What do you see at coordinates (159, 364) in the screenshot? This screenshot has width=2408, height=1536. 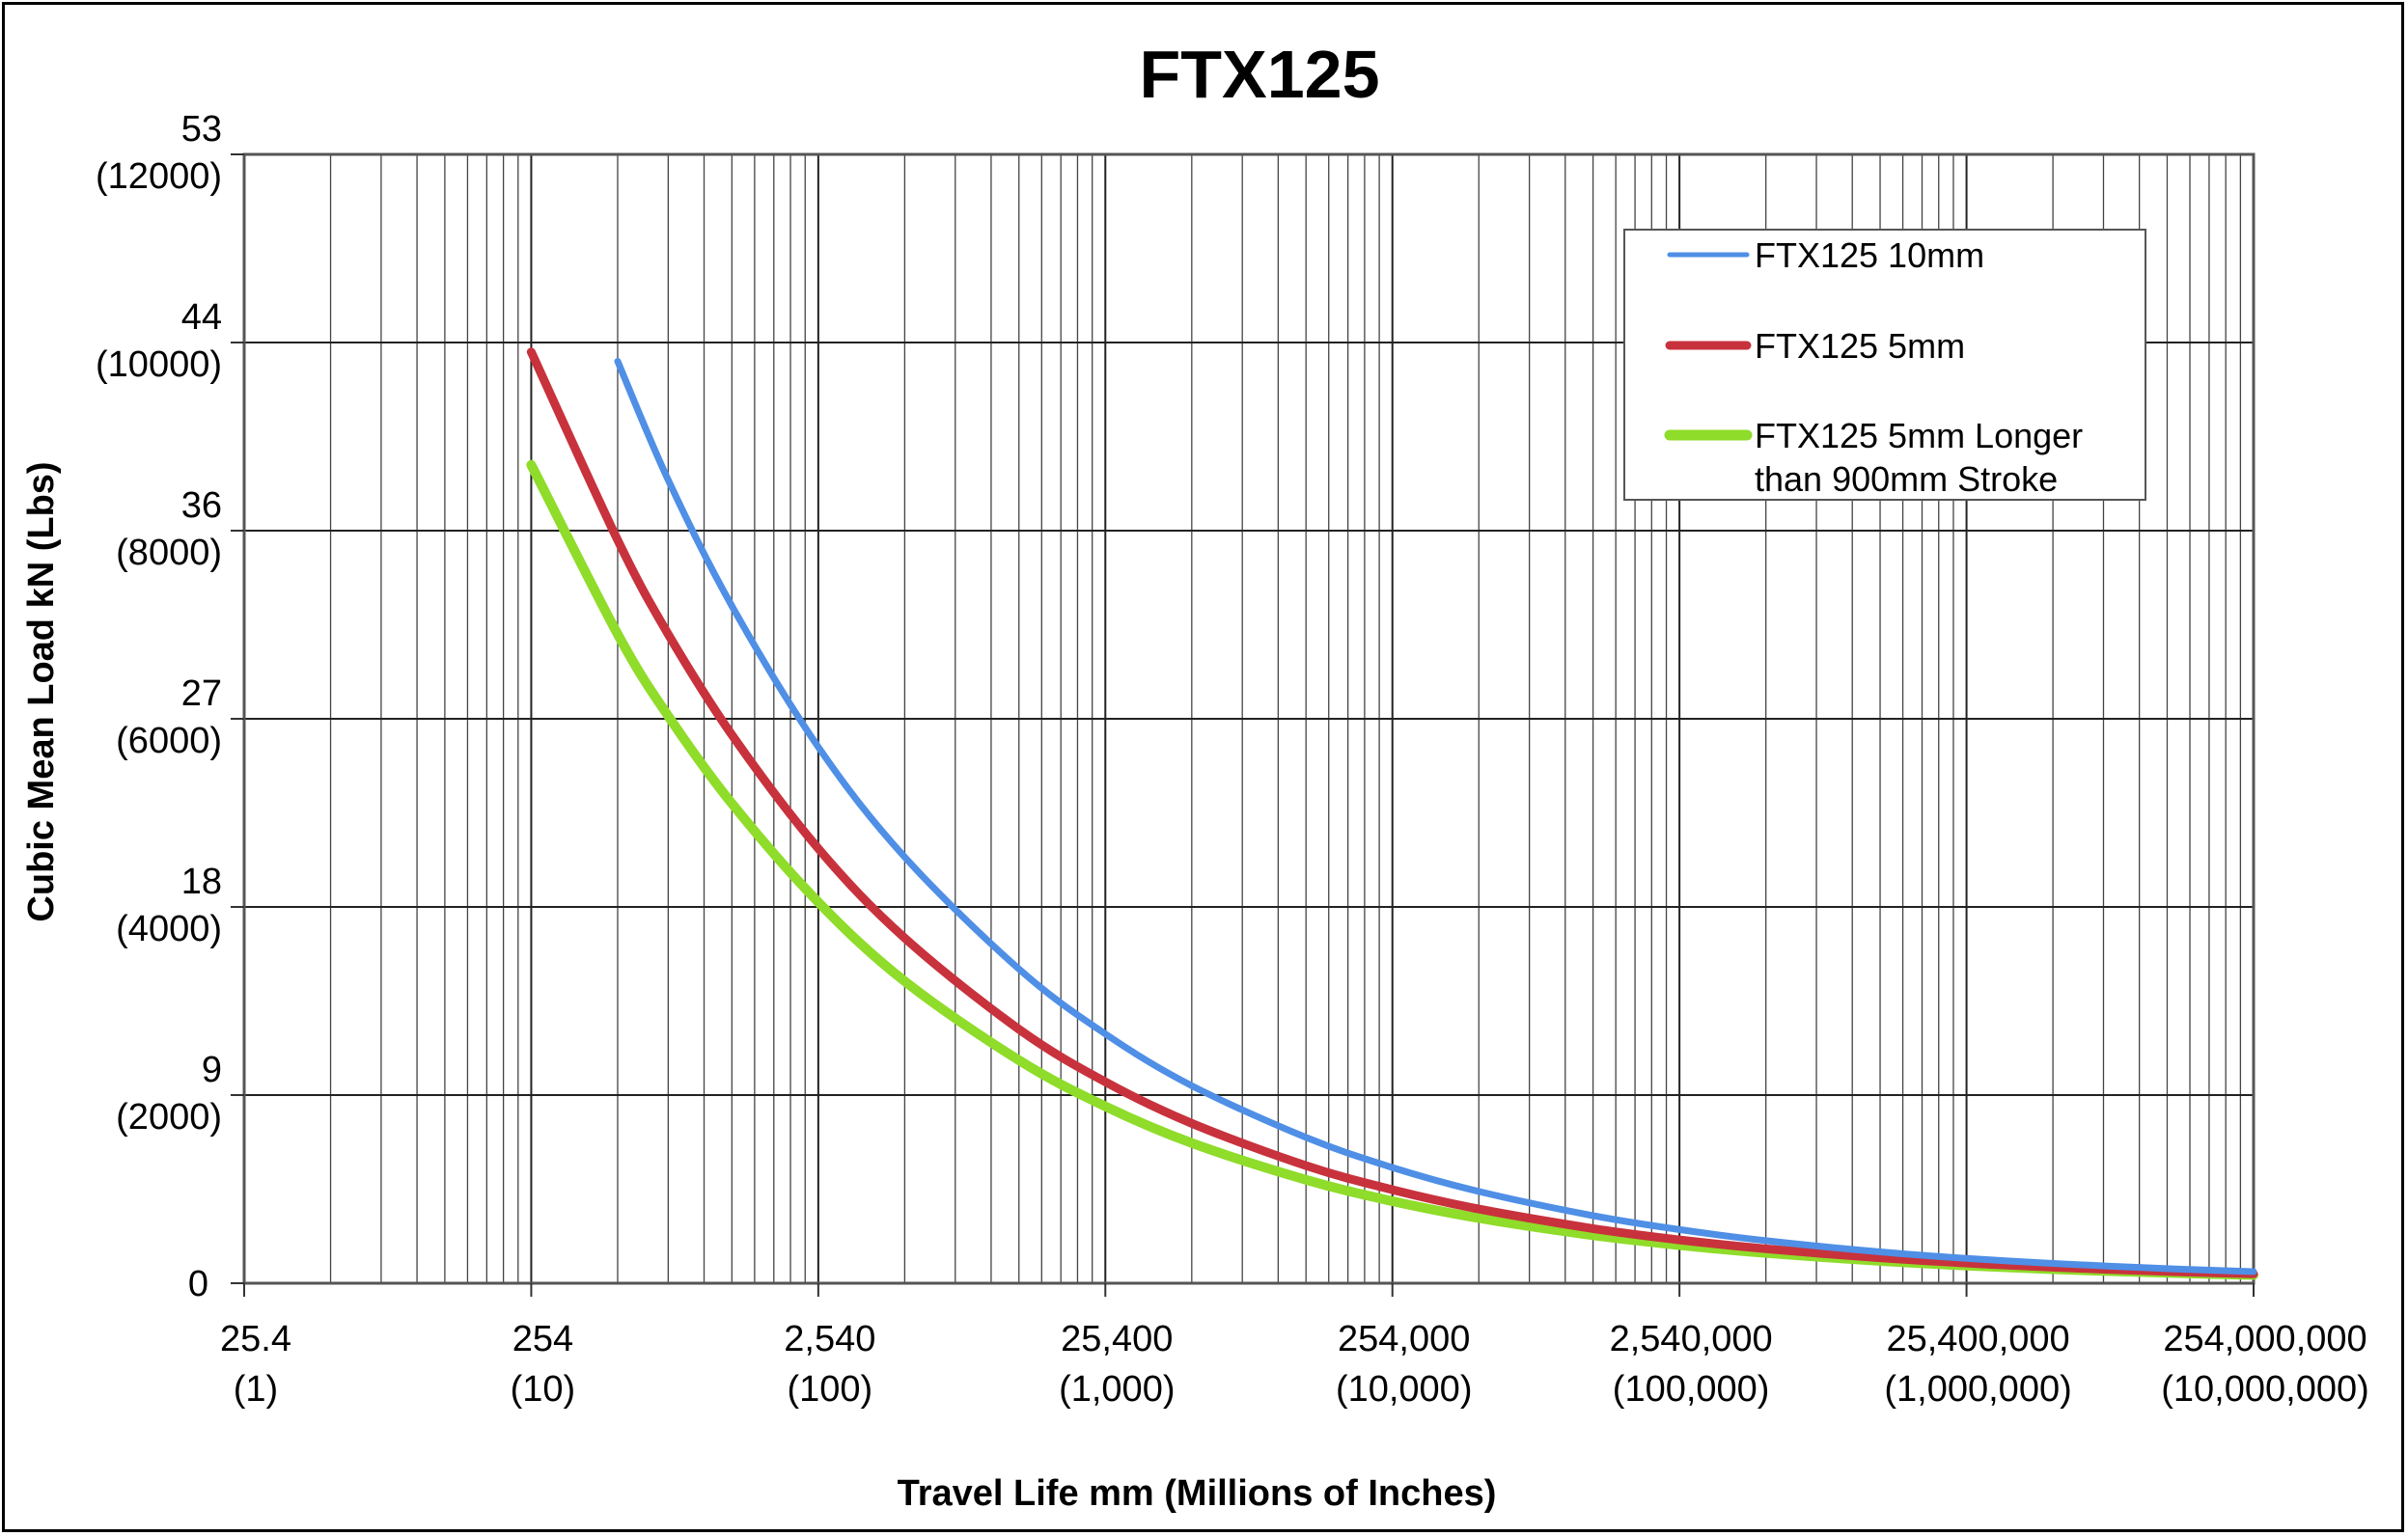 I see `y-tick-label-lbs: (10000)` at bounding box center [159, 364].